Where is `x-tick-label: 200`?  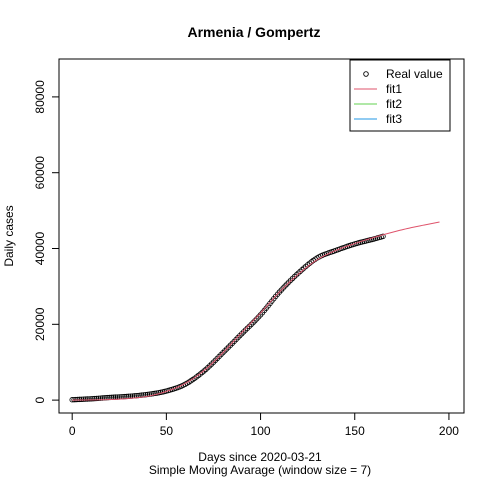 x-tick-label: 200 is located at coordinates (449, 431).